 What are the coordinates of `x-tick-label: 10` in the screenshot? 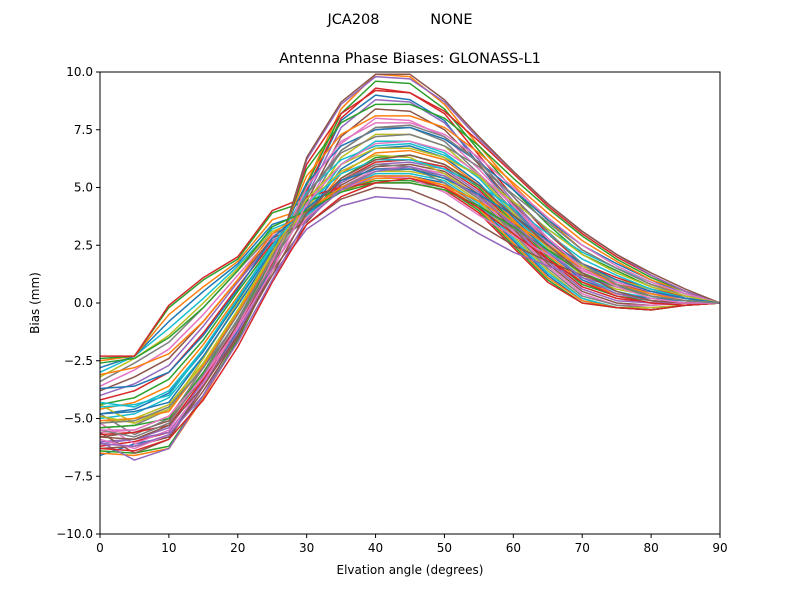 It's located at (168, 548).